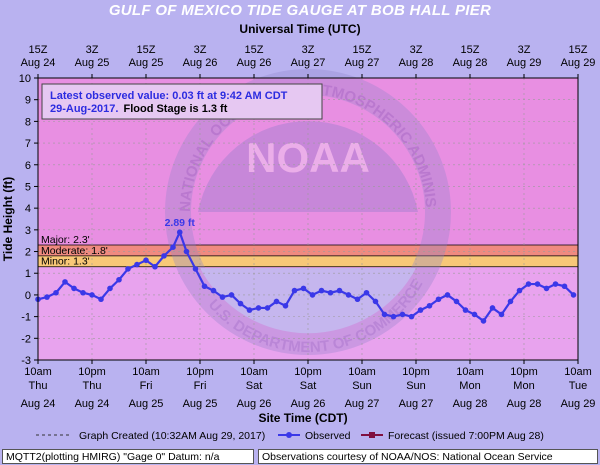  I want to click on y-tick-label: 8, so click(28, 122).